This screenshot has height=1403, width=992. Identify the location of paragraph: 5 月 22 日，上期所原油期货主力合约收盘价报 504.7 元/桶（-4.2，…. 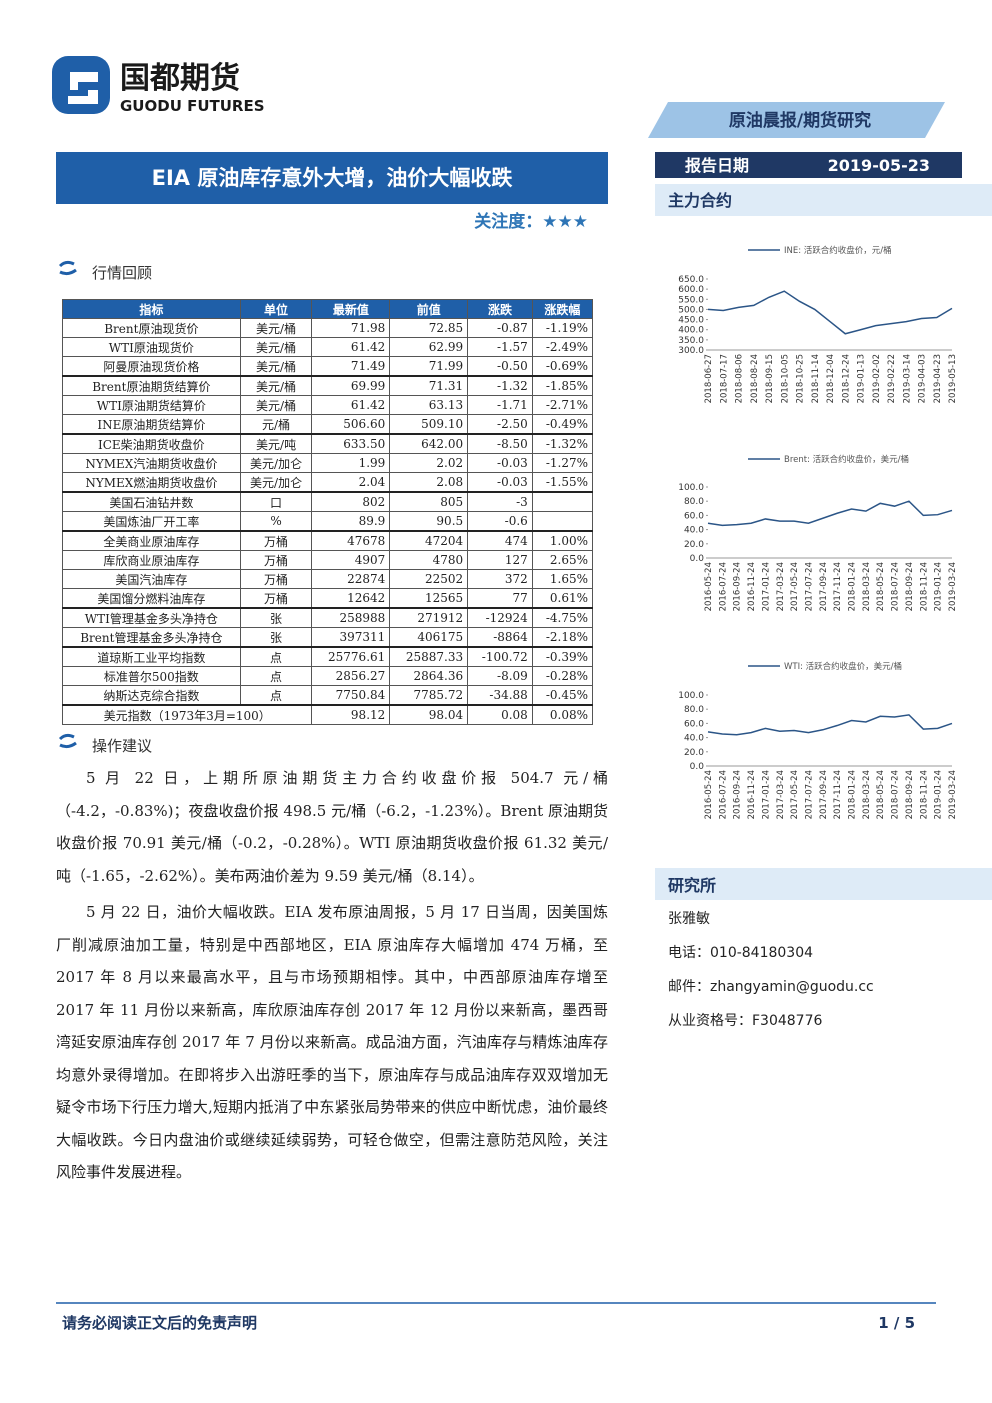
(332, 827).